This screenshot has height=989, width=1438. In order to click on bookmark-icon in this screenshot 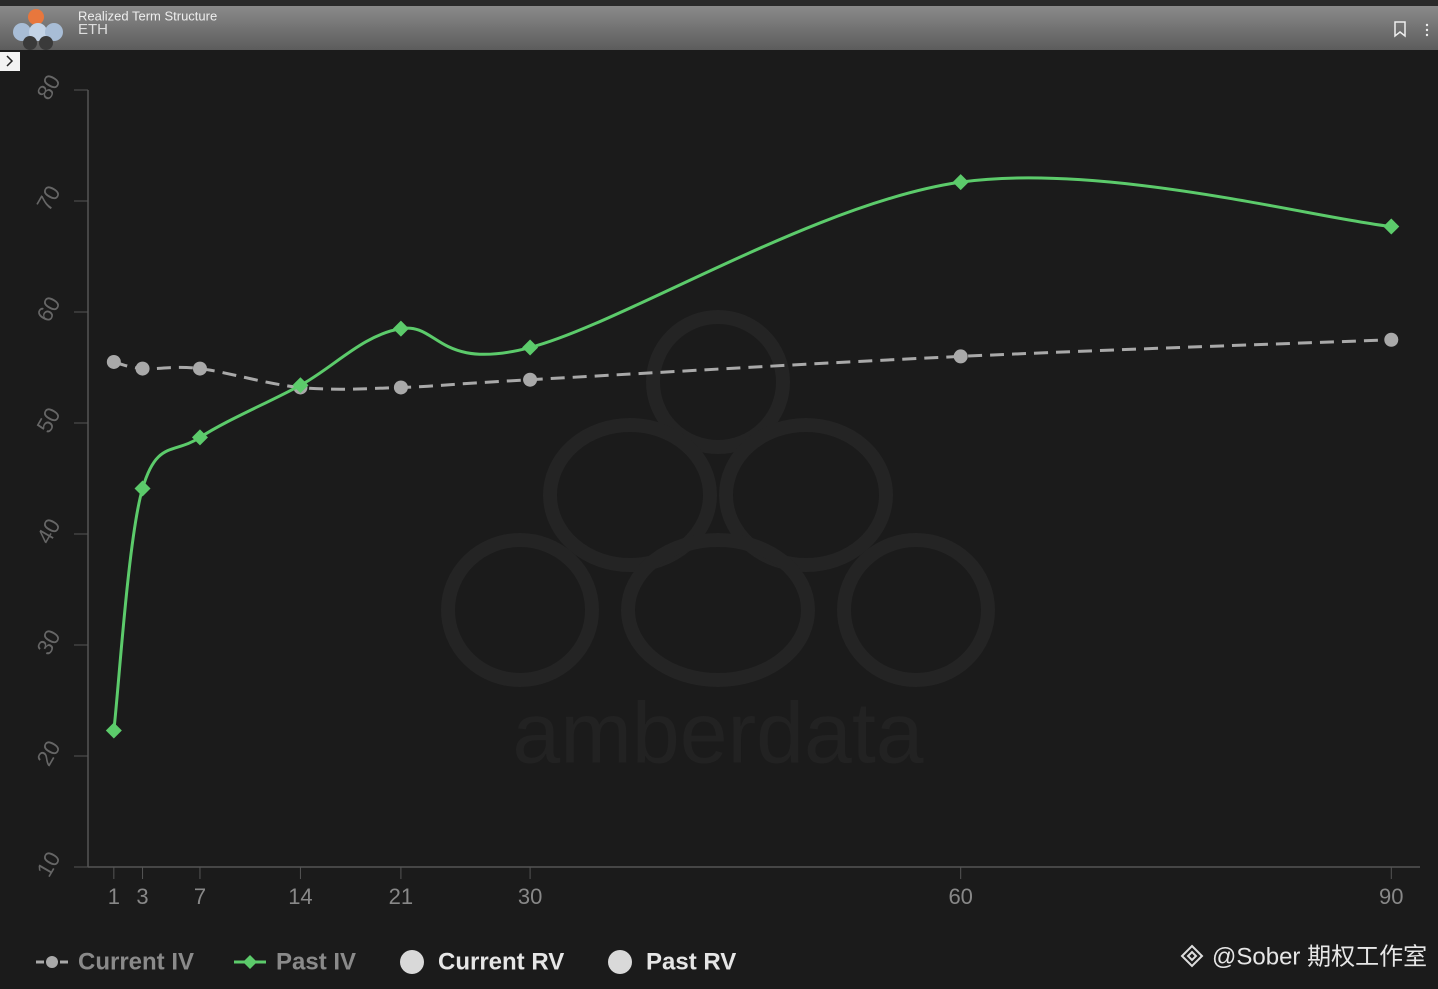, I will do `click(1400, 29)`.